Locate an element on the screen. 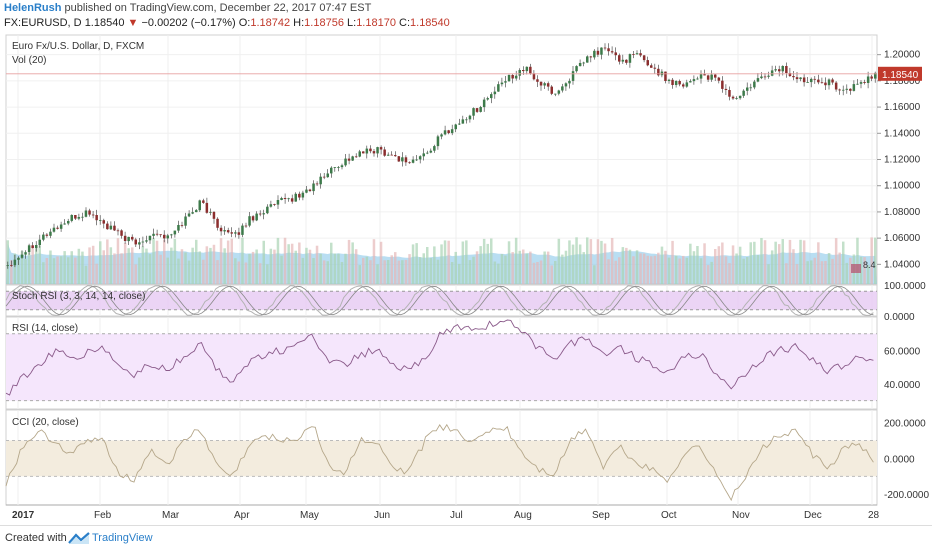 This screenshot has width=932, height=551. x-tick-label: 2017 is located at coordinates (23, 515).